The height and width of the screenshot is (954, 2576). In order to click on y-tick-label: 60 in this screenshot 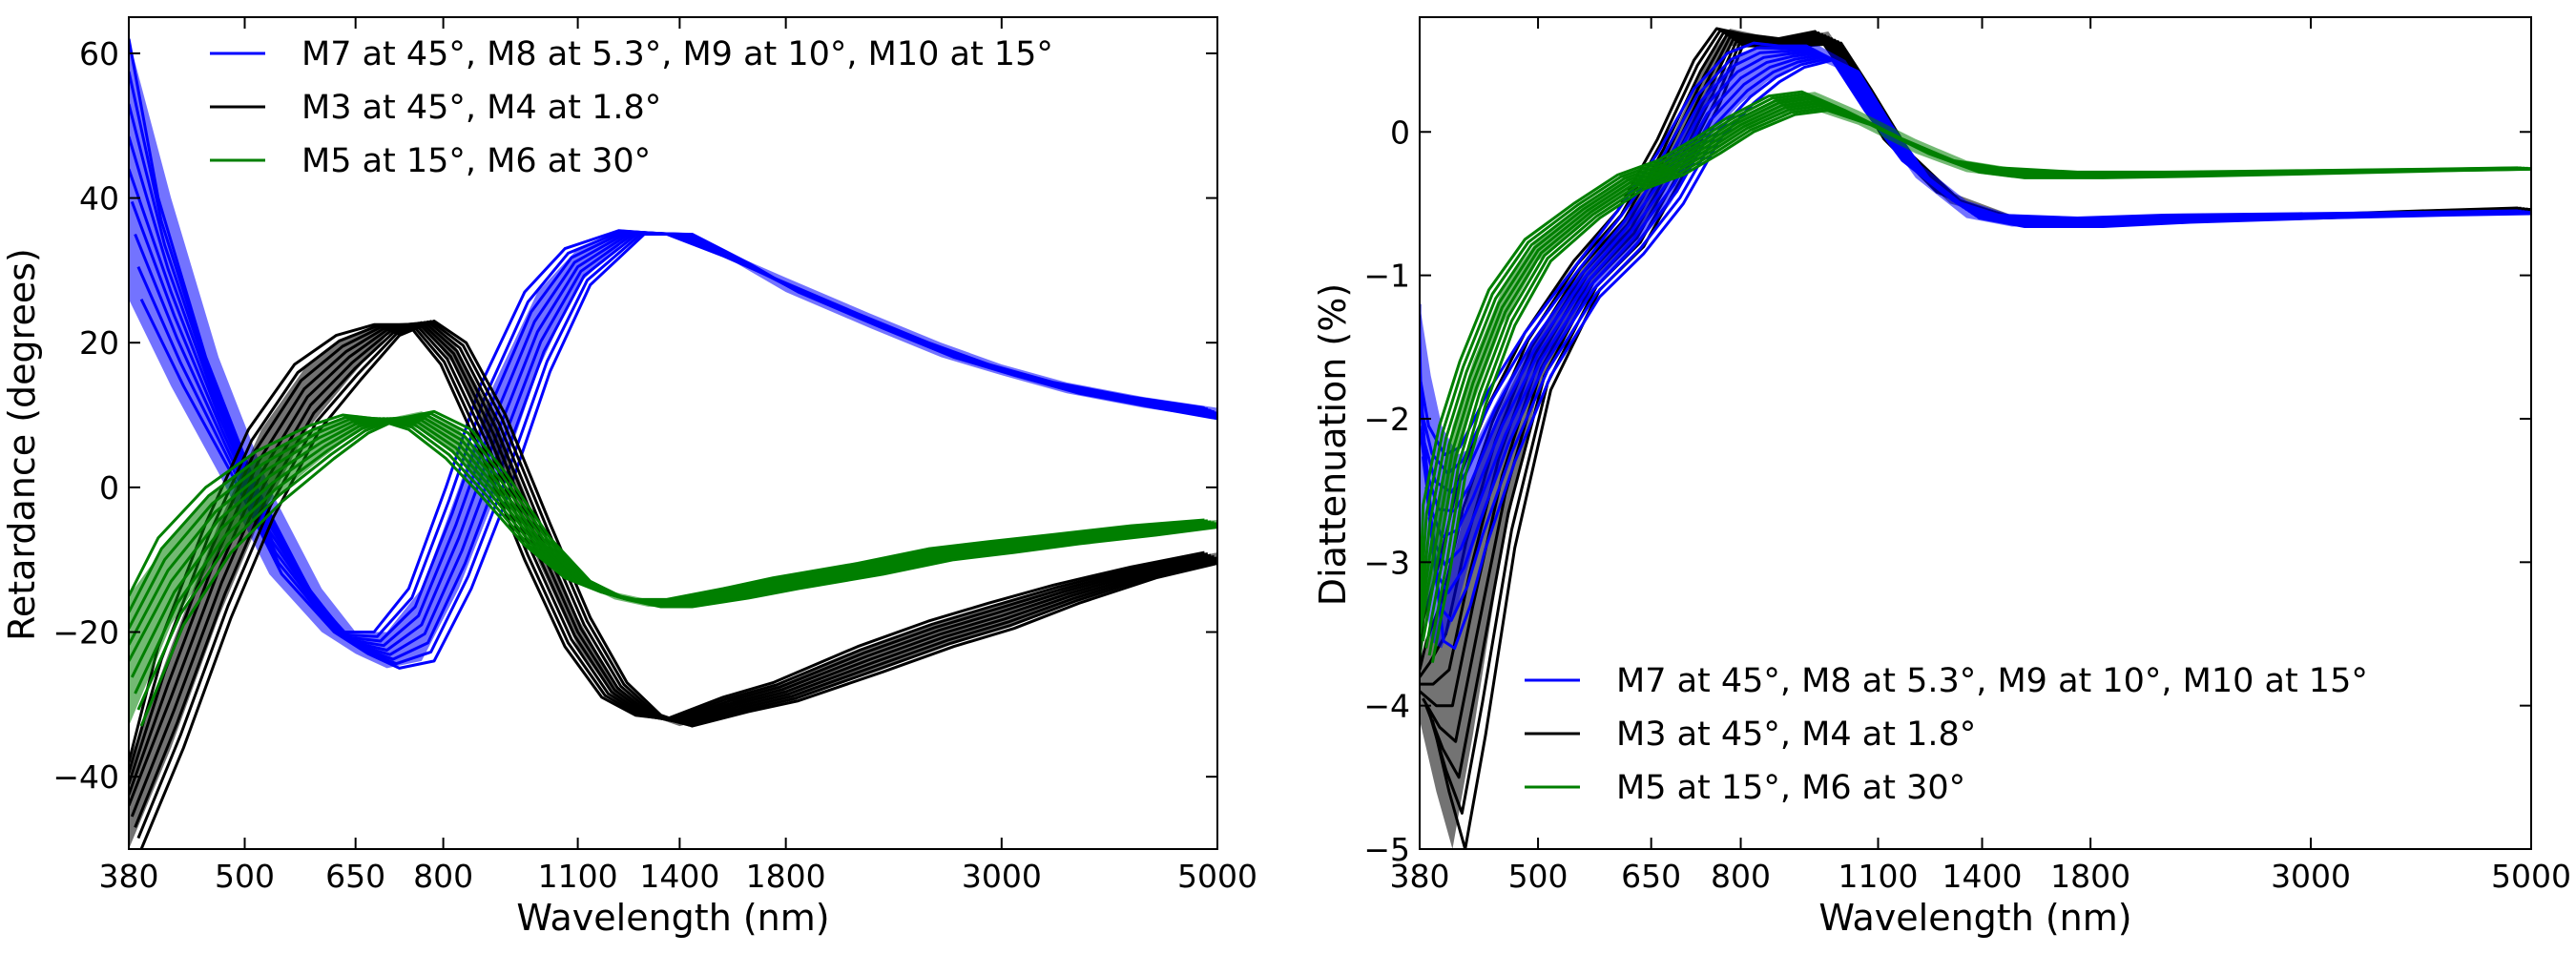, I will do `click(99, 54)`.